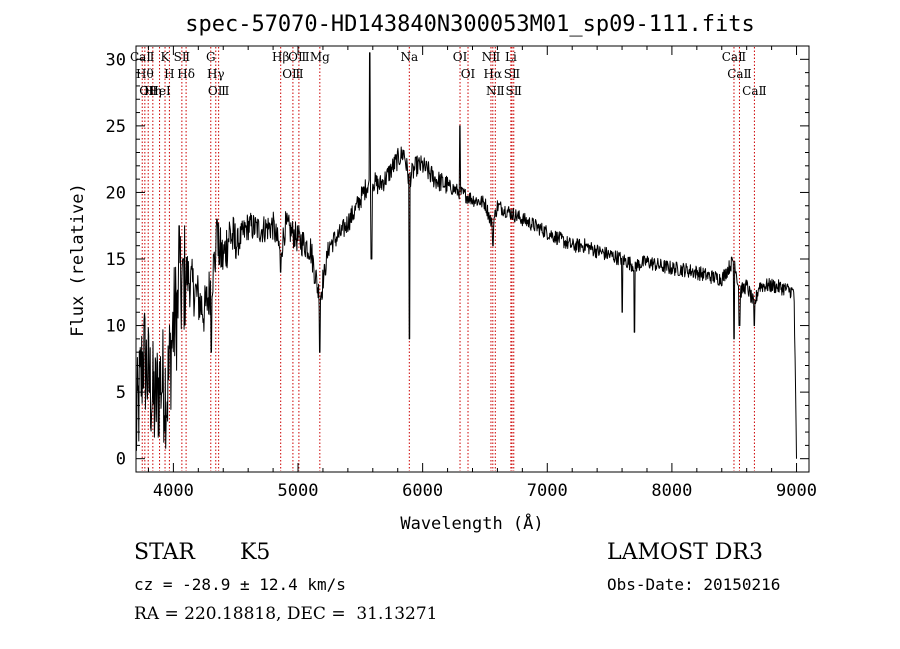 This screenshot has width=900, height=649. What do you see at coordinates (173, 491) in the screenshot?
I see `x-tick-label: 4000` at bounding box center [173, 491].